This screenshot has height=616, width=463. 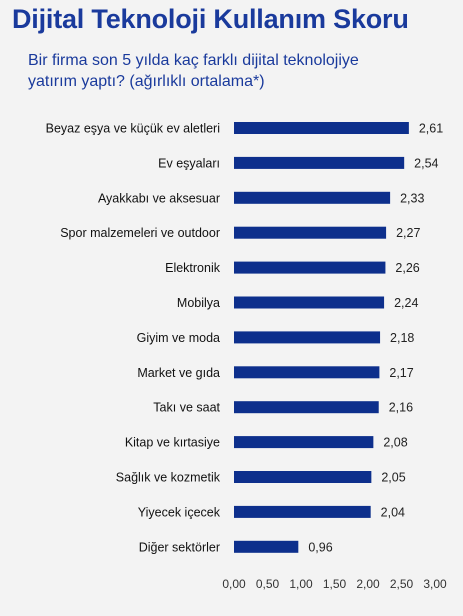 What do you see at coordinates (426, 163) in the screenshot?
I see `data-label: 2,54` at bounding box center [426, 163].